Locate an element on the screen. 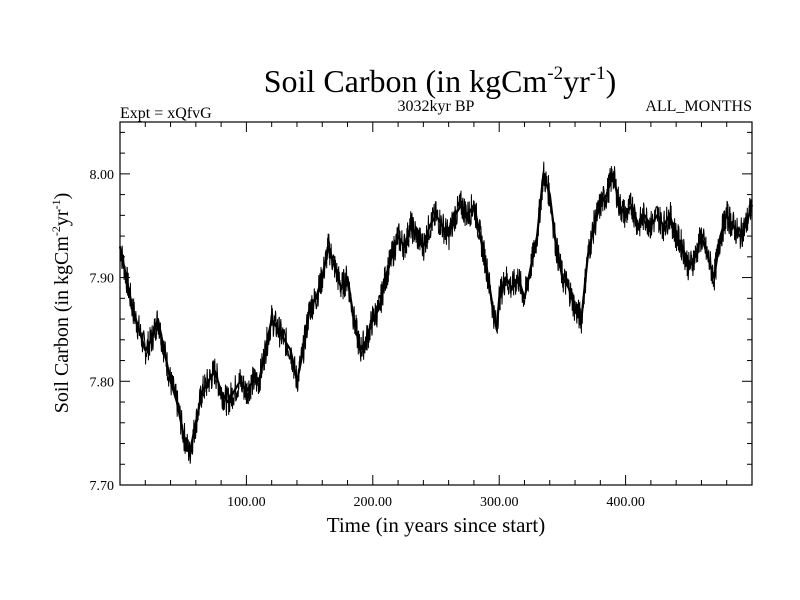 The width and height of the screenshot is (800, 600). title-main: Soil Carbon (in kgCm is located at coordinates (406, 81).